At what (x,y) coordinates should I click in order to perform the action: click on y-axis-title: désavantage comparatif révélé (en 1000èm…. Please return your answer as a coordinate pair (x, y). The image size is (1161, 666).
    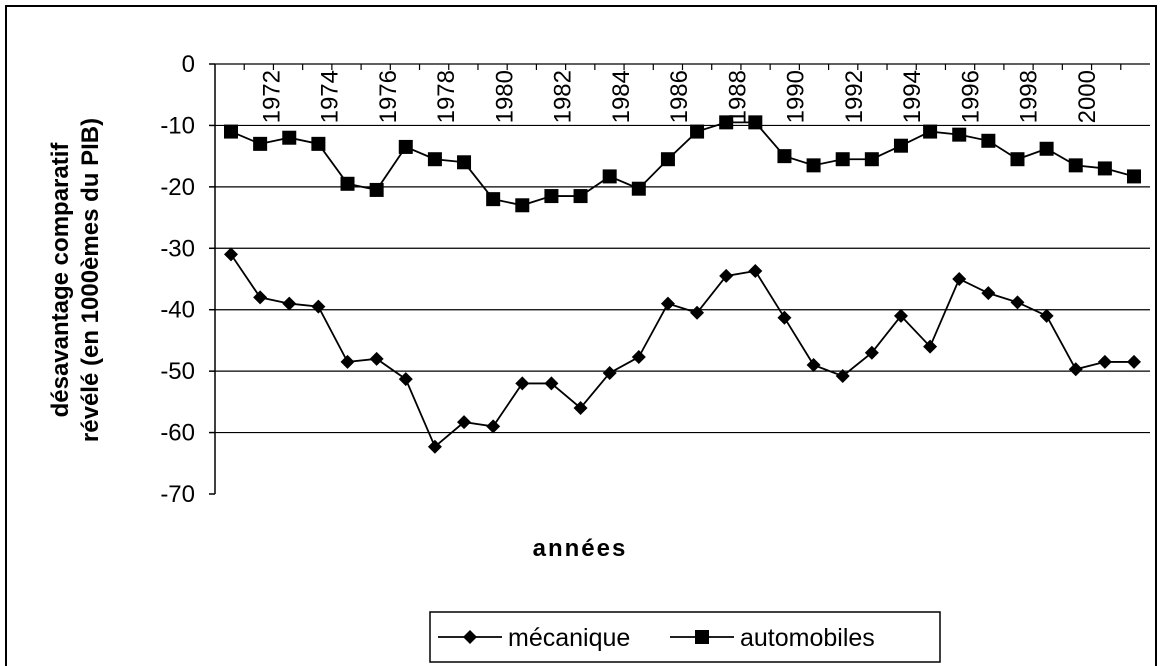
    Looking at the image, I should click on (75, 280).